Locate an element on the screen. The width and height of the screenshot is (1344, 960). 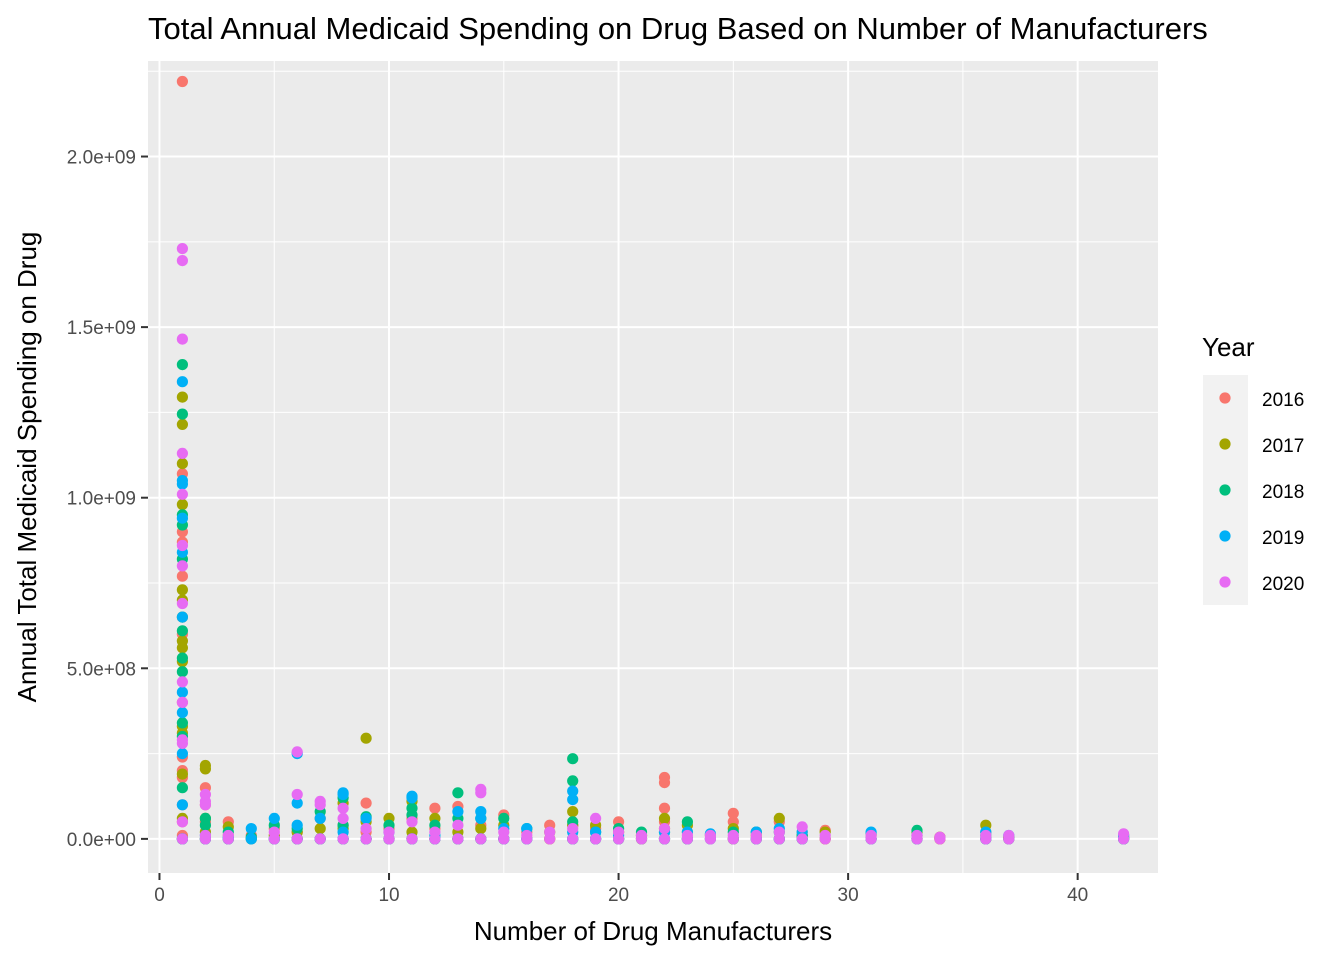
x-axis: 0 10 20 30 40 is located at coordinates (621, 889).